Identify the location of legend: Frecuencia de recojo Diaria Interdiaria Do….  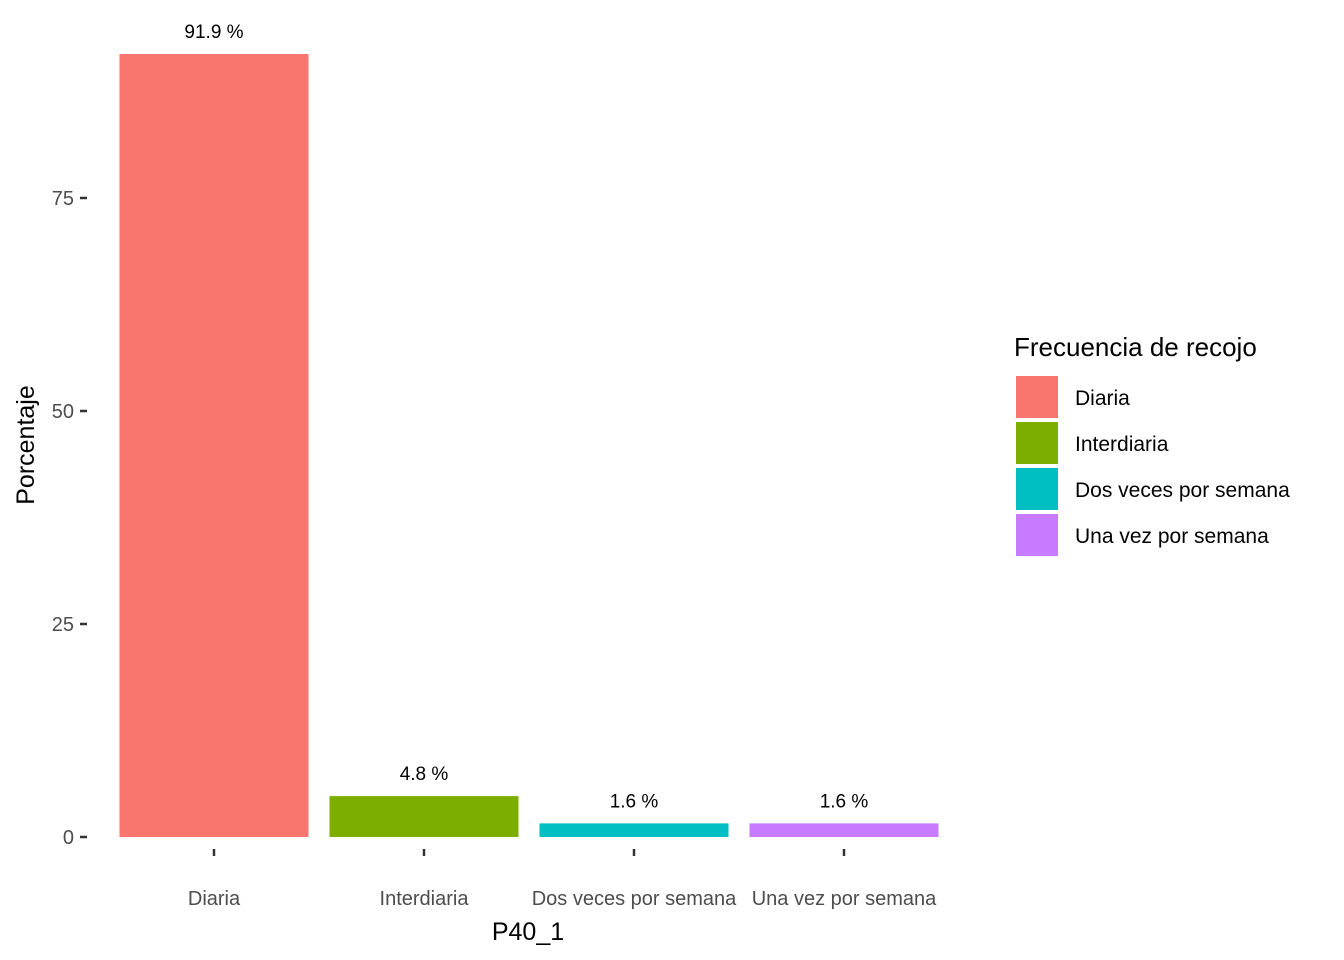
(1152, 445).